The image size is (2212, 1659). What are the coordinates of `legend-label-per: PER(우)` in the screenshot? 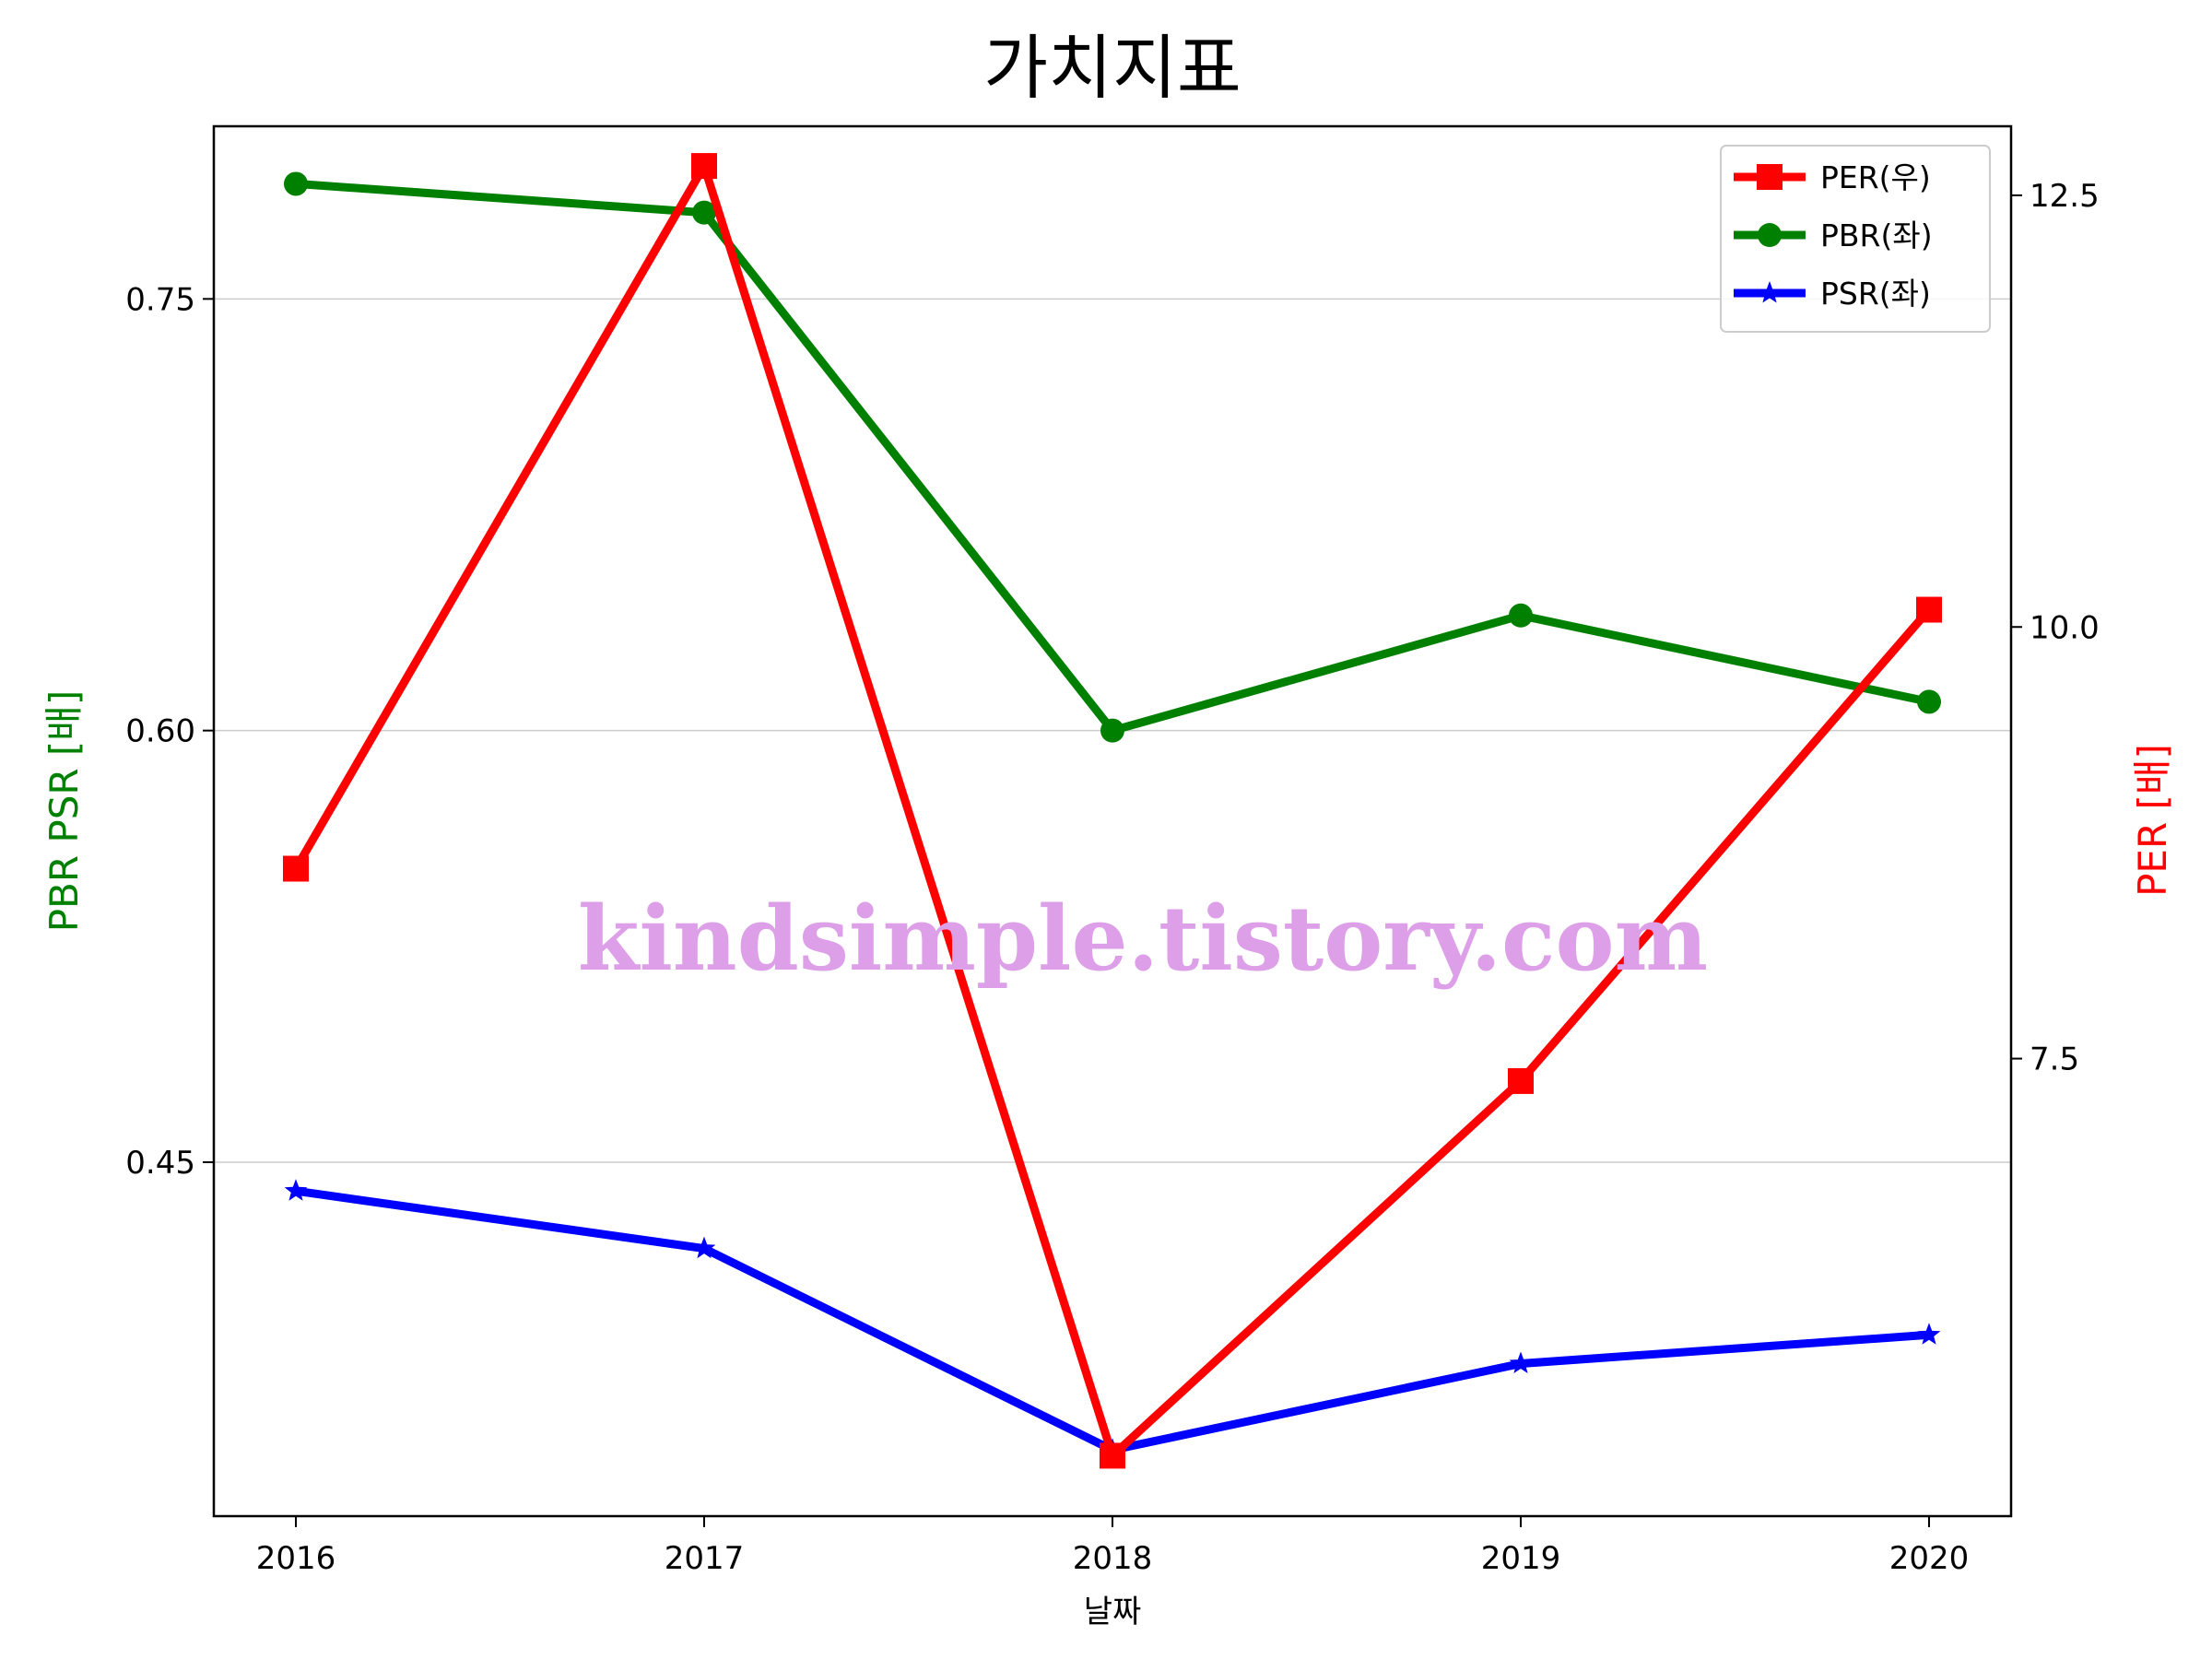 It's located at (1875, 177).